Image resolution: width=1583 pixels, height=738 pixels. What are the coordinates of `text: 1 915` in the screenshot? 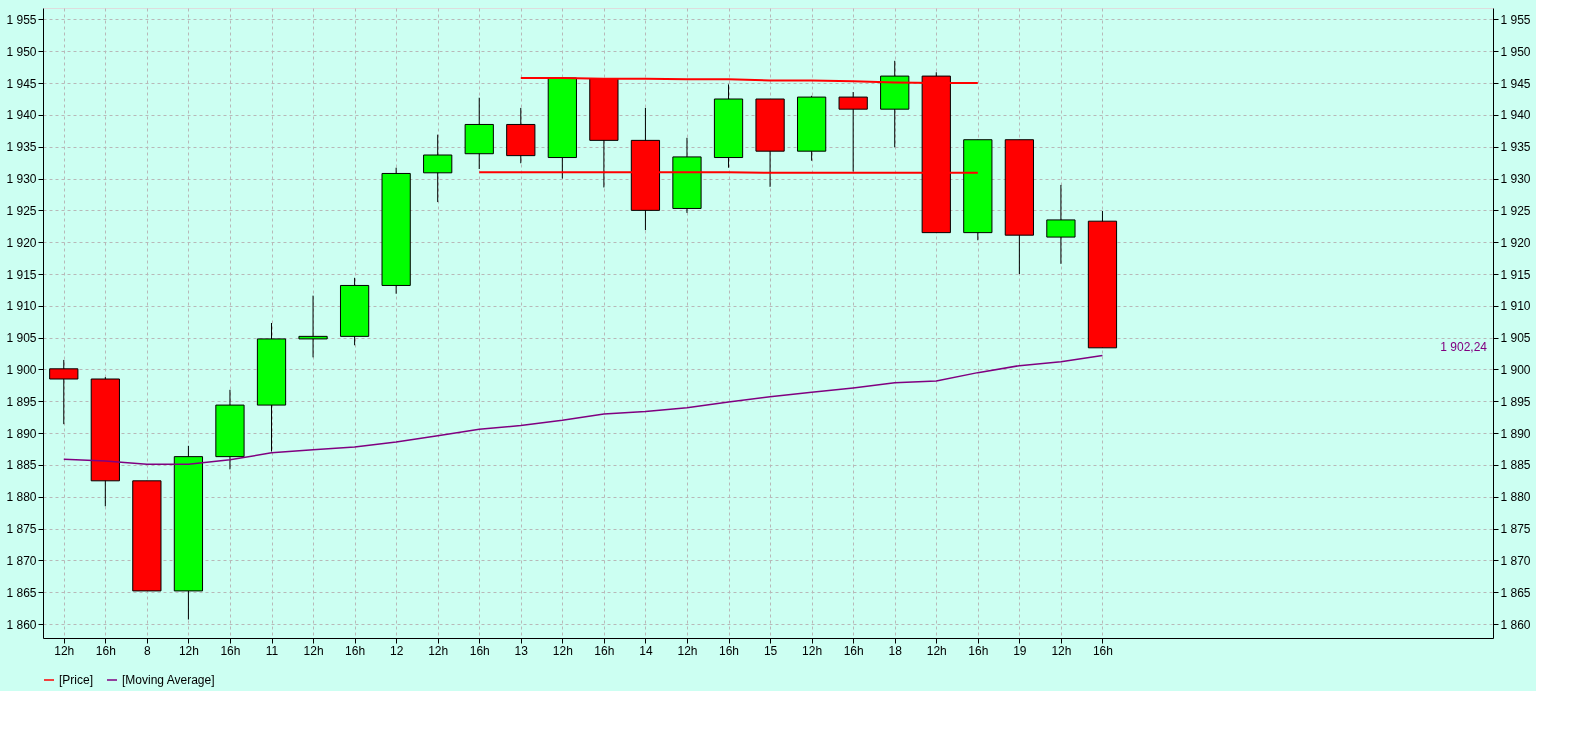 It's located at (1515, 274).